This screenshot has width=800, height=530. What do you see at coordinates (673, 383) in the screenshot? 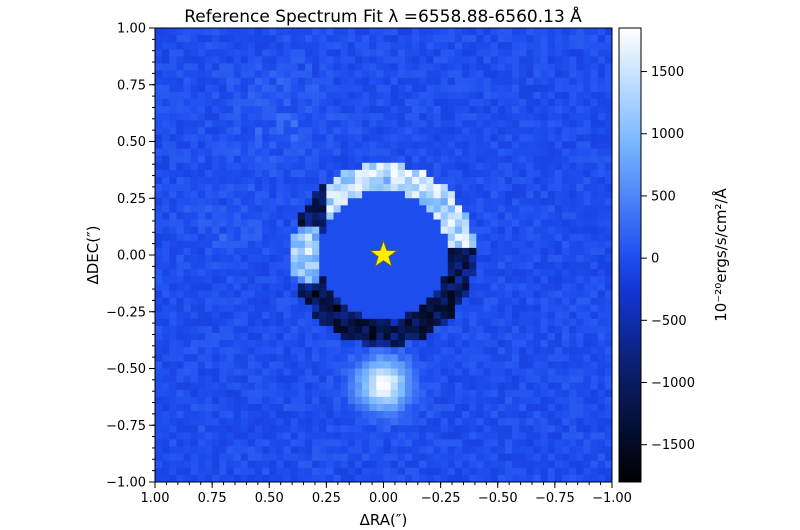
I see `colorbar-tick-label: −1000` at bounding box center [673, 383].